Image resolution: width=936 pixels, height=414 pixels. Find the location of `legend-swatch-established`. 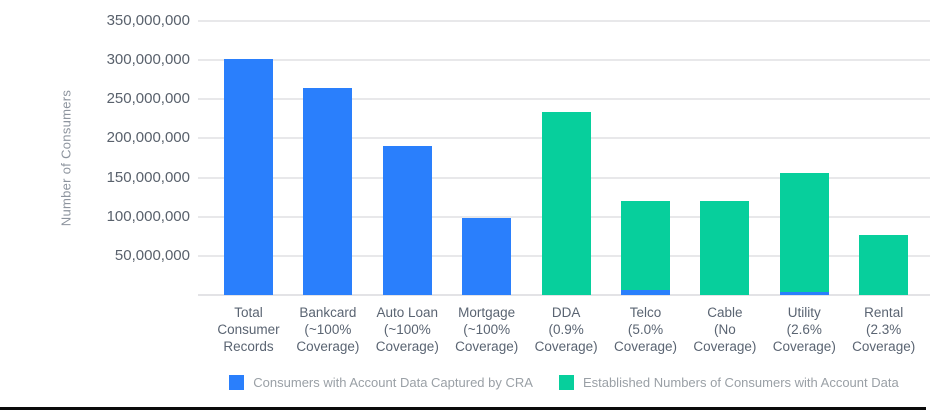

legend-swatch-established is located at coordinates (566, 382).